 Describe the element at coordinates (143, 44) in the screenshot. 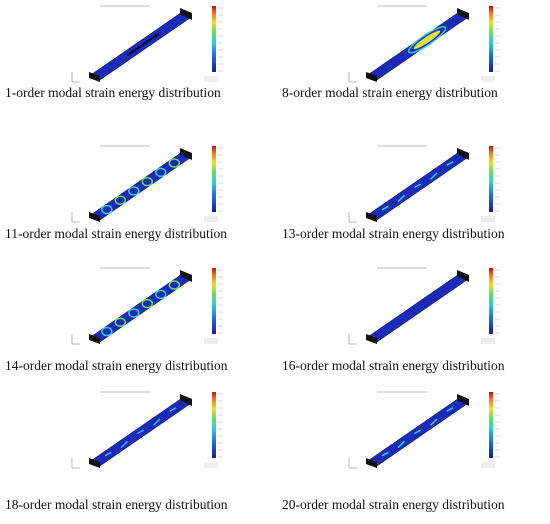

I see `strain-band` at that location.